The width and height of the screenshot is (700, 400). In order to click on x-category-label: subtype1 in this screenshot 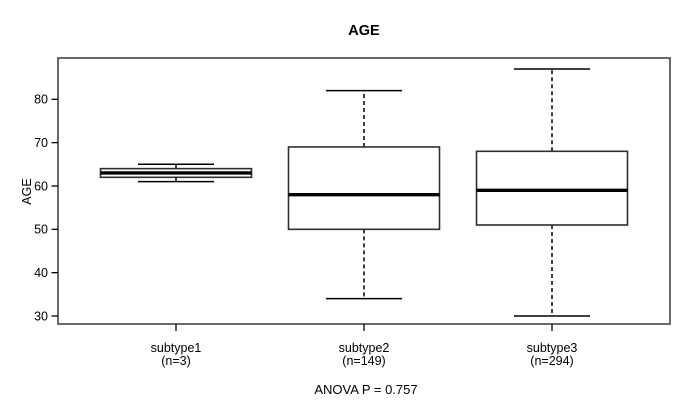, I will do `click(176, 348)`.